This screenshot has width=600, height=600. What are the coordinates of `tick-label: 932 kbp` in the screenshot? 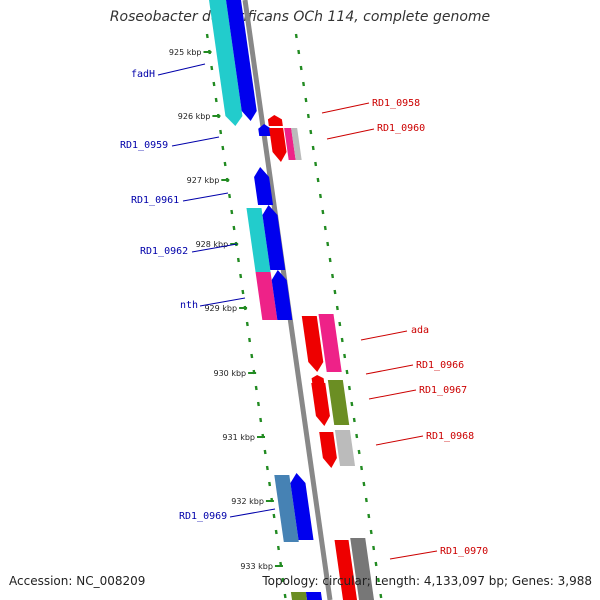 It's located at (247, 501).